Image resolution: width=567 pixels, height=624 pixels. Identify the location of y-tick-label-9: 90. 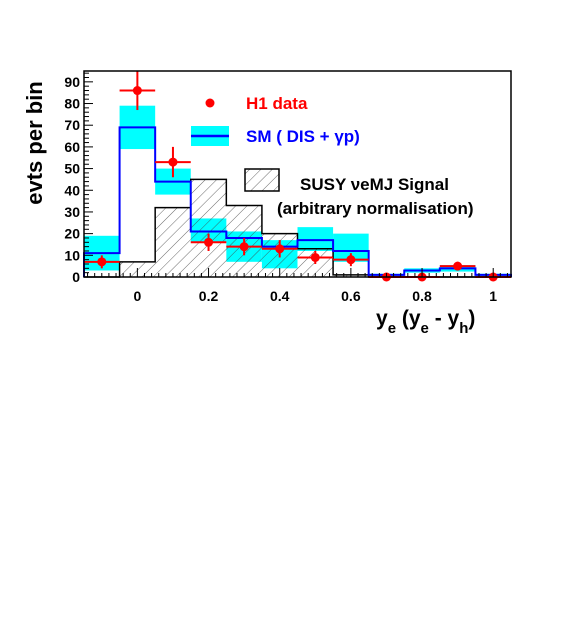
(72, 82).